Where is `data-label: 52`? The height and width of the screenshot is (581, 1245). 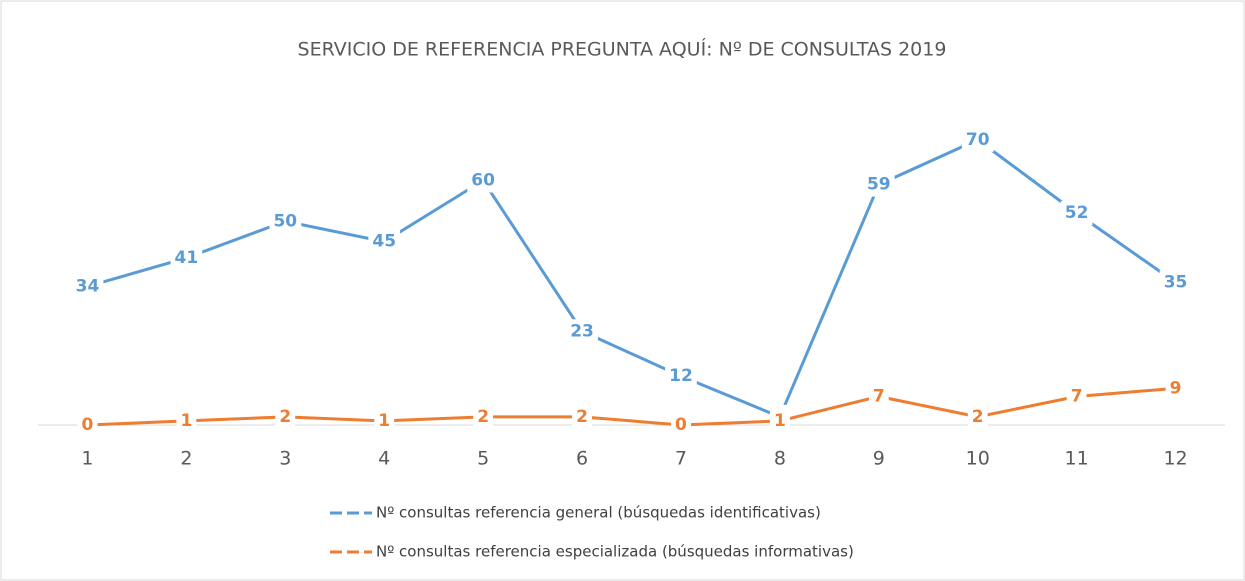
data-label: 52 is located at coordinates (1077, 213).